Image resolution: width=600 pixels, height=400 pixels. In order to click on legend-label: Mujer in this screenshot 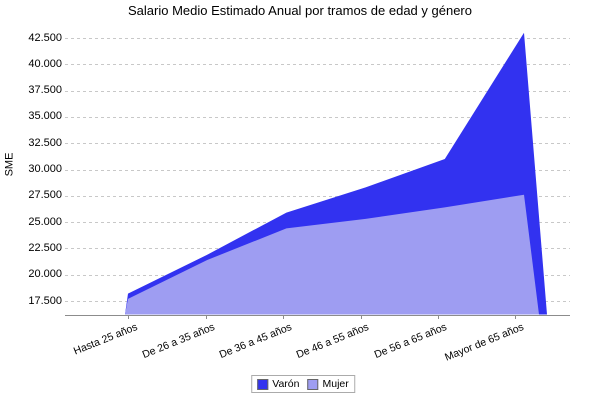, I will do `click(335, 384)`.